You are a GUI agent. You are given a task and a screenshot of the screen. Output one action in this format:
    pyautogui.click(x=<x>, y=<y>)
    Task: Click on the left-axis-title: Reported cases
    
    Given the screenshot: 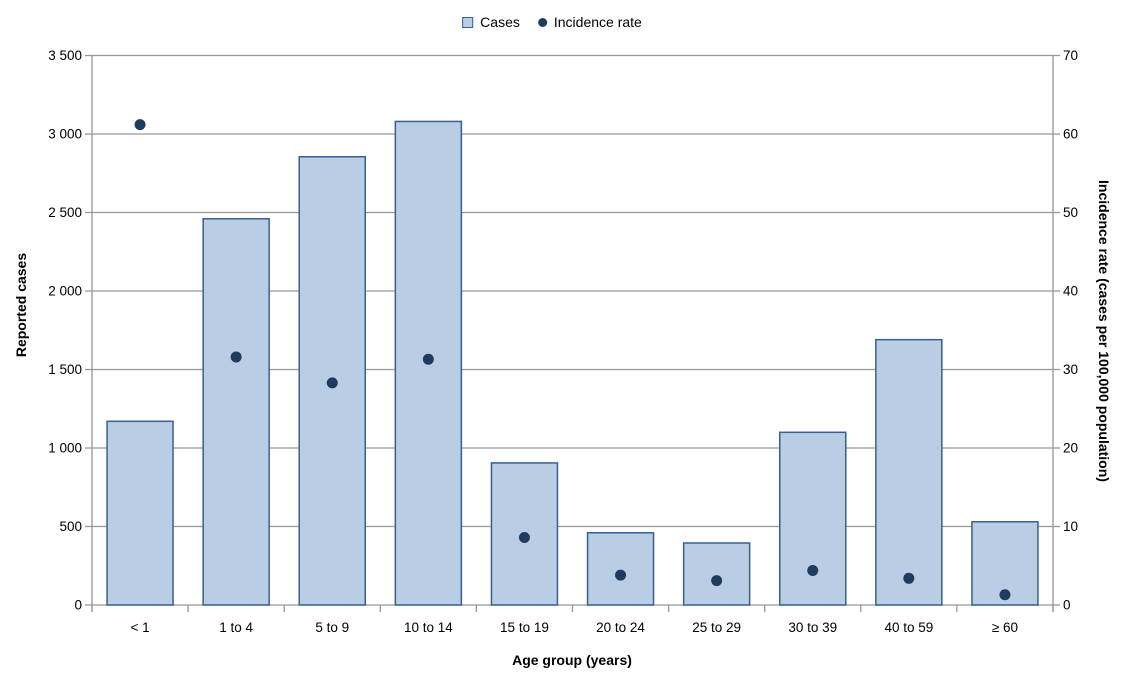 What is the action you would take?
    pyautogui.click(x=21, y=305)
    